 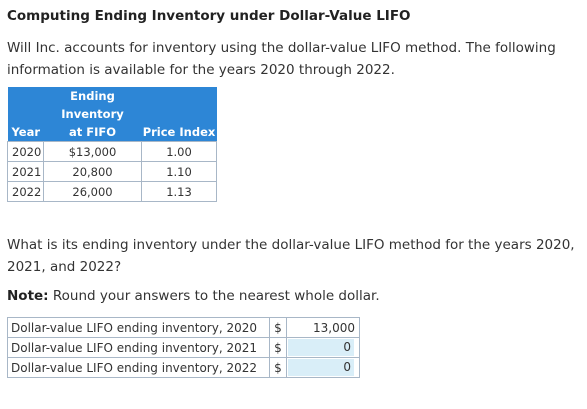 What do you see at coordinates (25, 171) in the screenshot?
I see `row-year: 2021` at bounding box center [25, 171].